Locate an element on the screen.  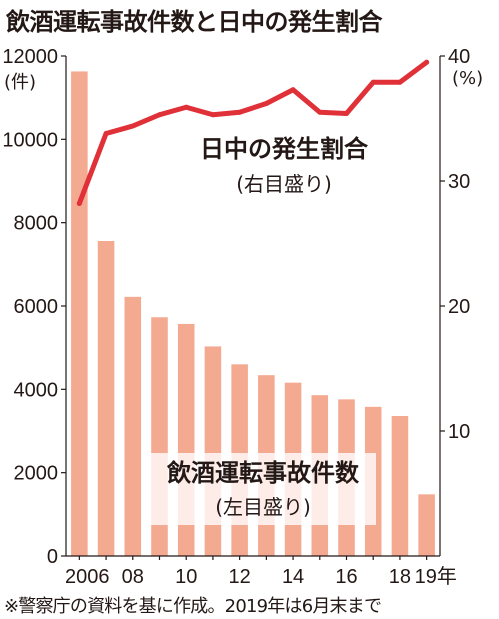
line-point-2015 is located at coordinates (320, 112).